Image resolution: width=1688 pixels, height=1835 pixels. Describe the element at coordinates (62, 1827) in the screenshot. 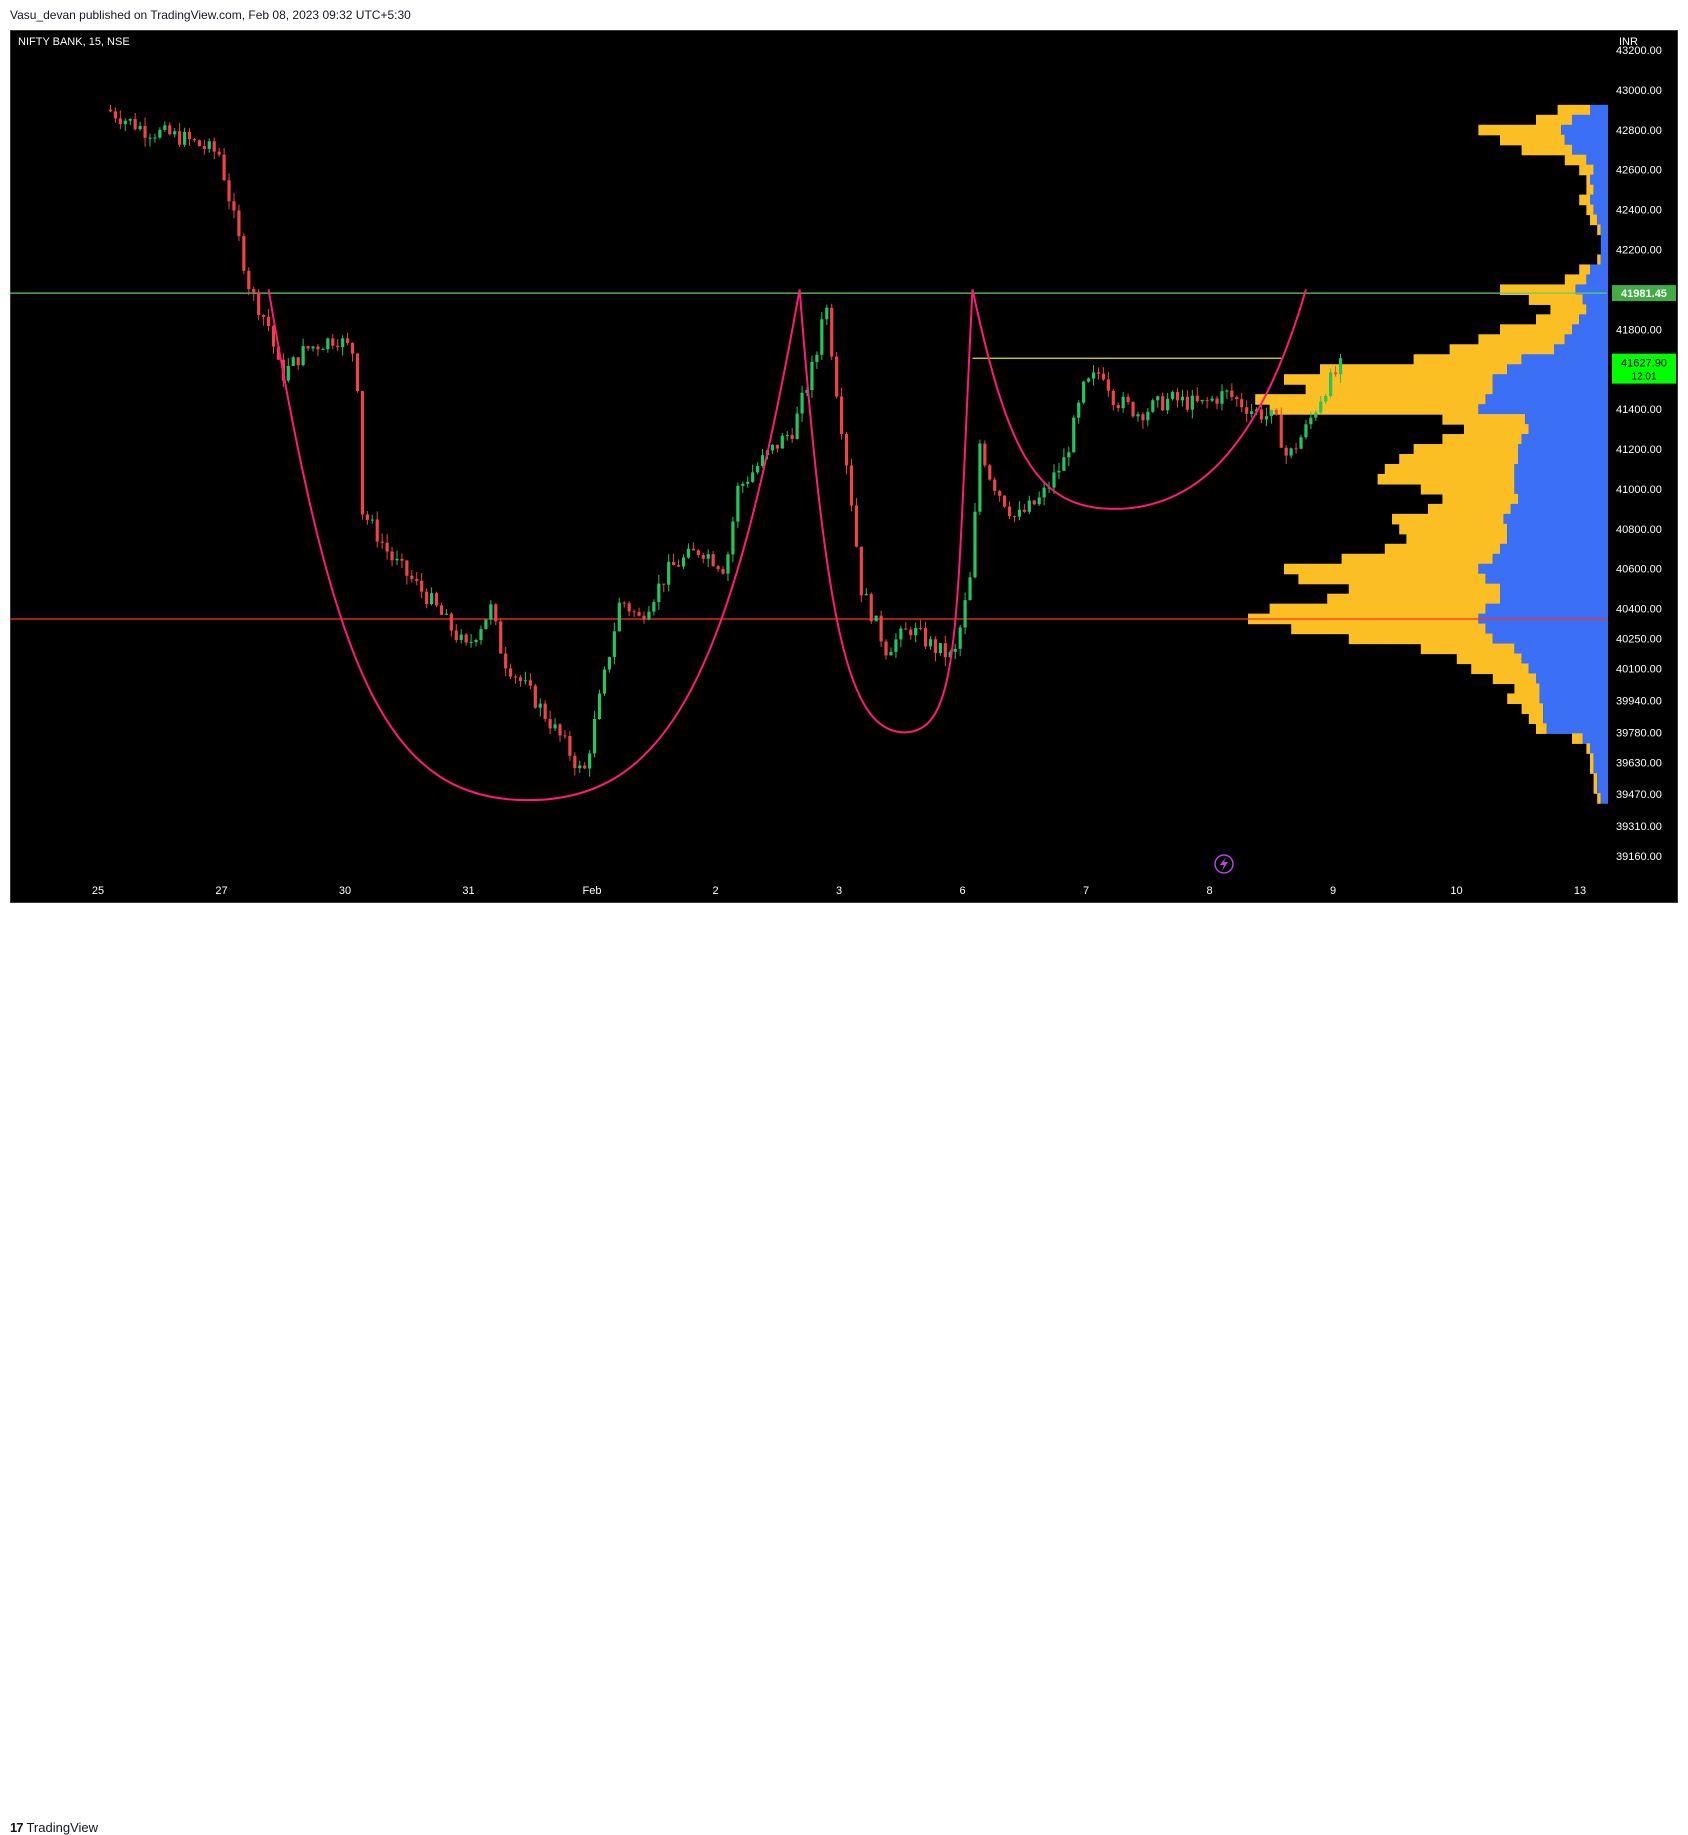

I see `tradingview-brand: TradingView` at that location.